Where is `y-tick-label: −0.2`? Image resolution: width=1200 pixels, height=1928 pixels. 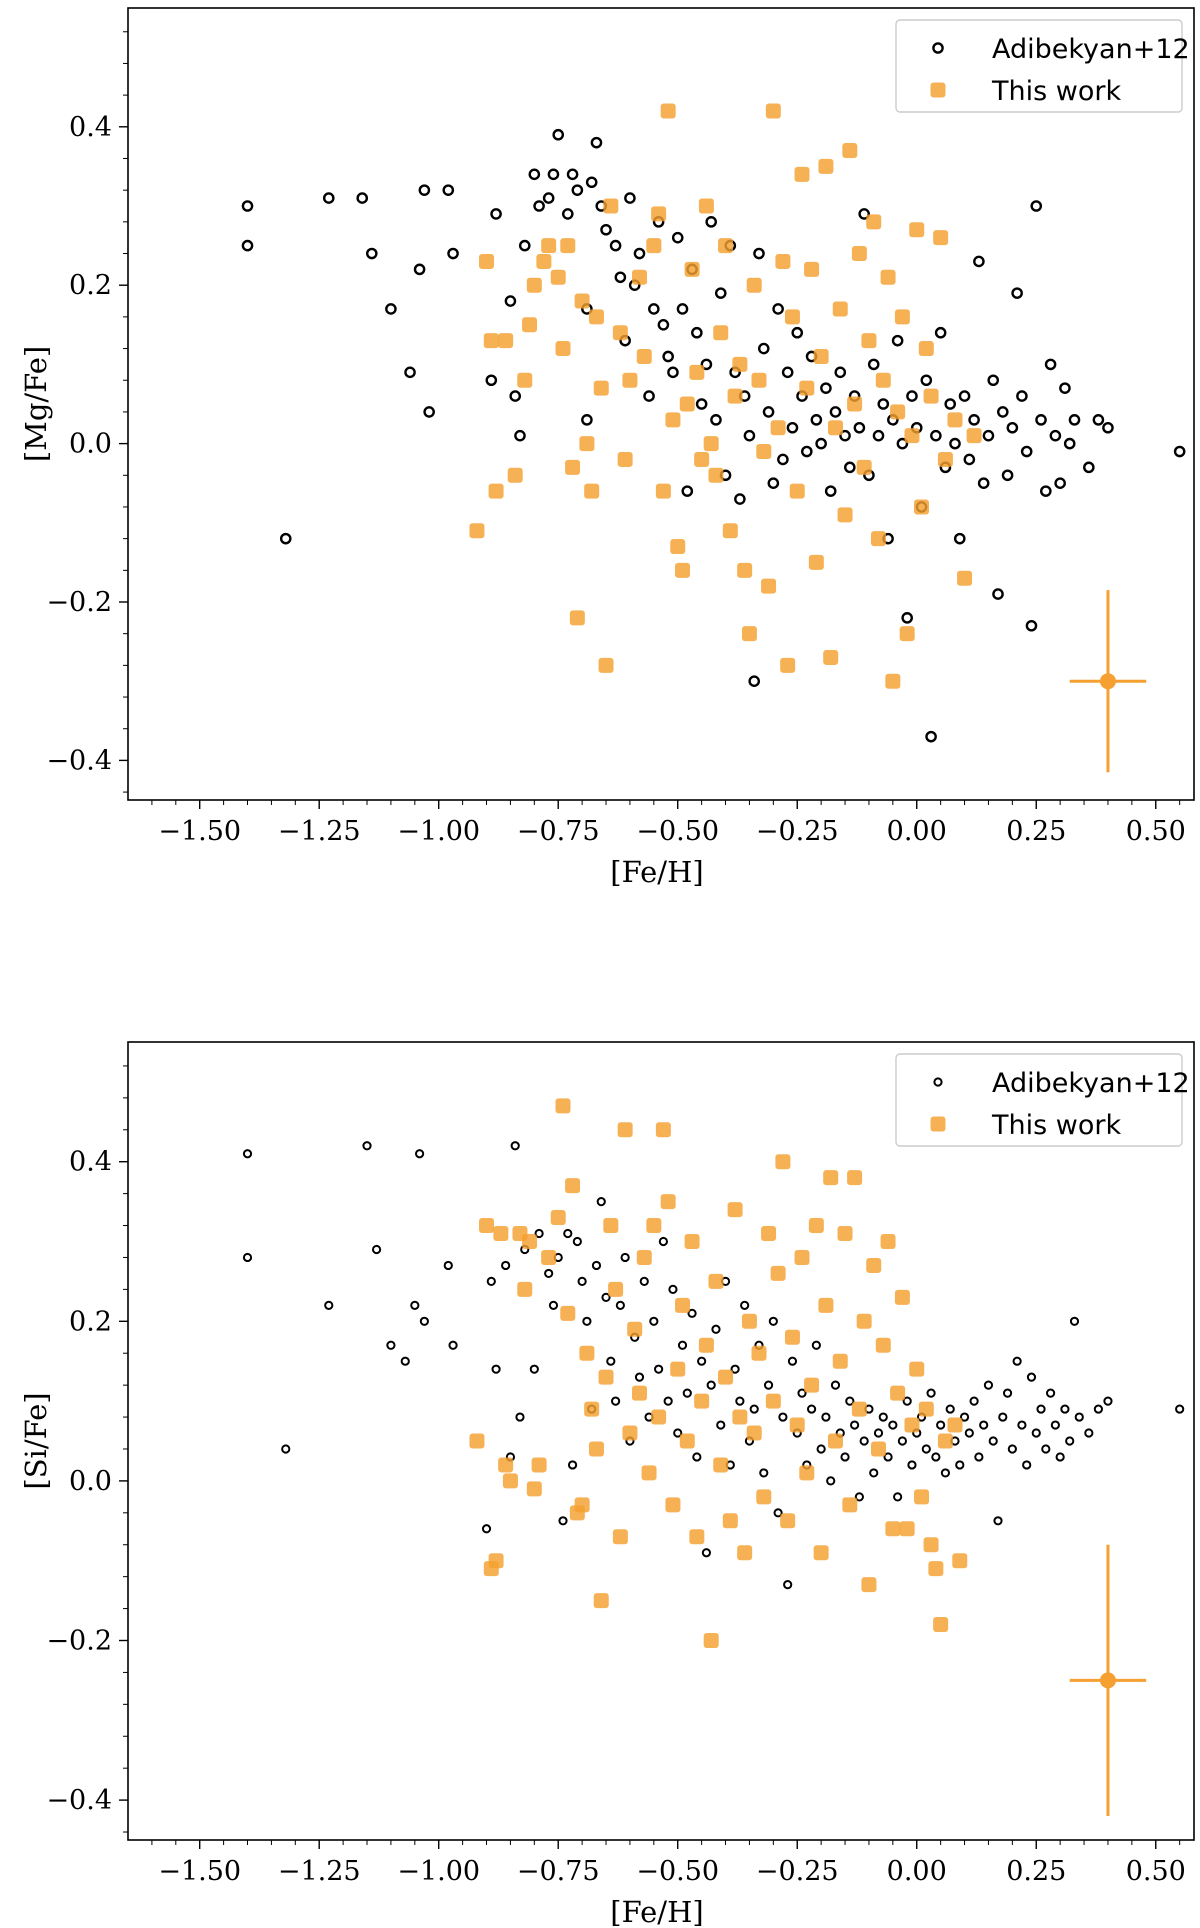
y-tick-label: −0.2 is located at coordinates (79, 1641).